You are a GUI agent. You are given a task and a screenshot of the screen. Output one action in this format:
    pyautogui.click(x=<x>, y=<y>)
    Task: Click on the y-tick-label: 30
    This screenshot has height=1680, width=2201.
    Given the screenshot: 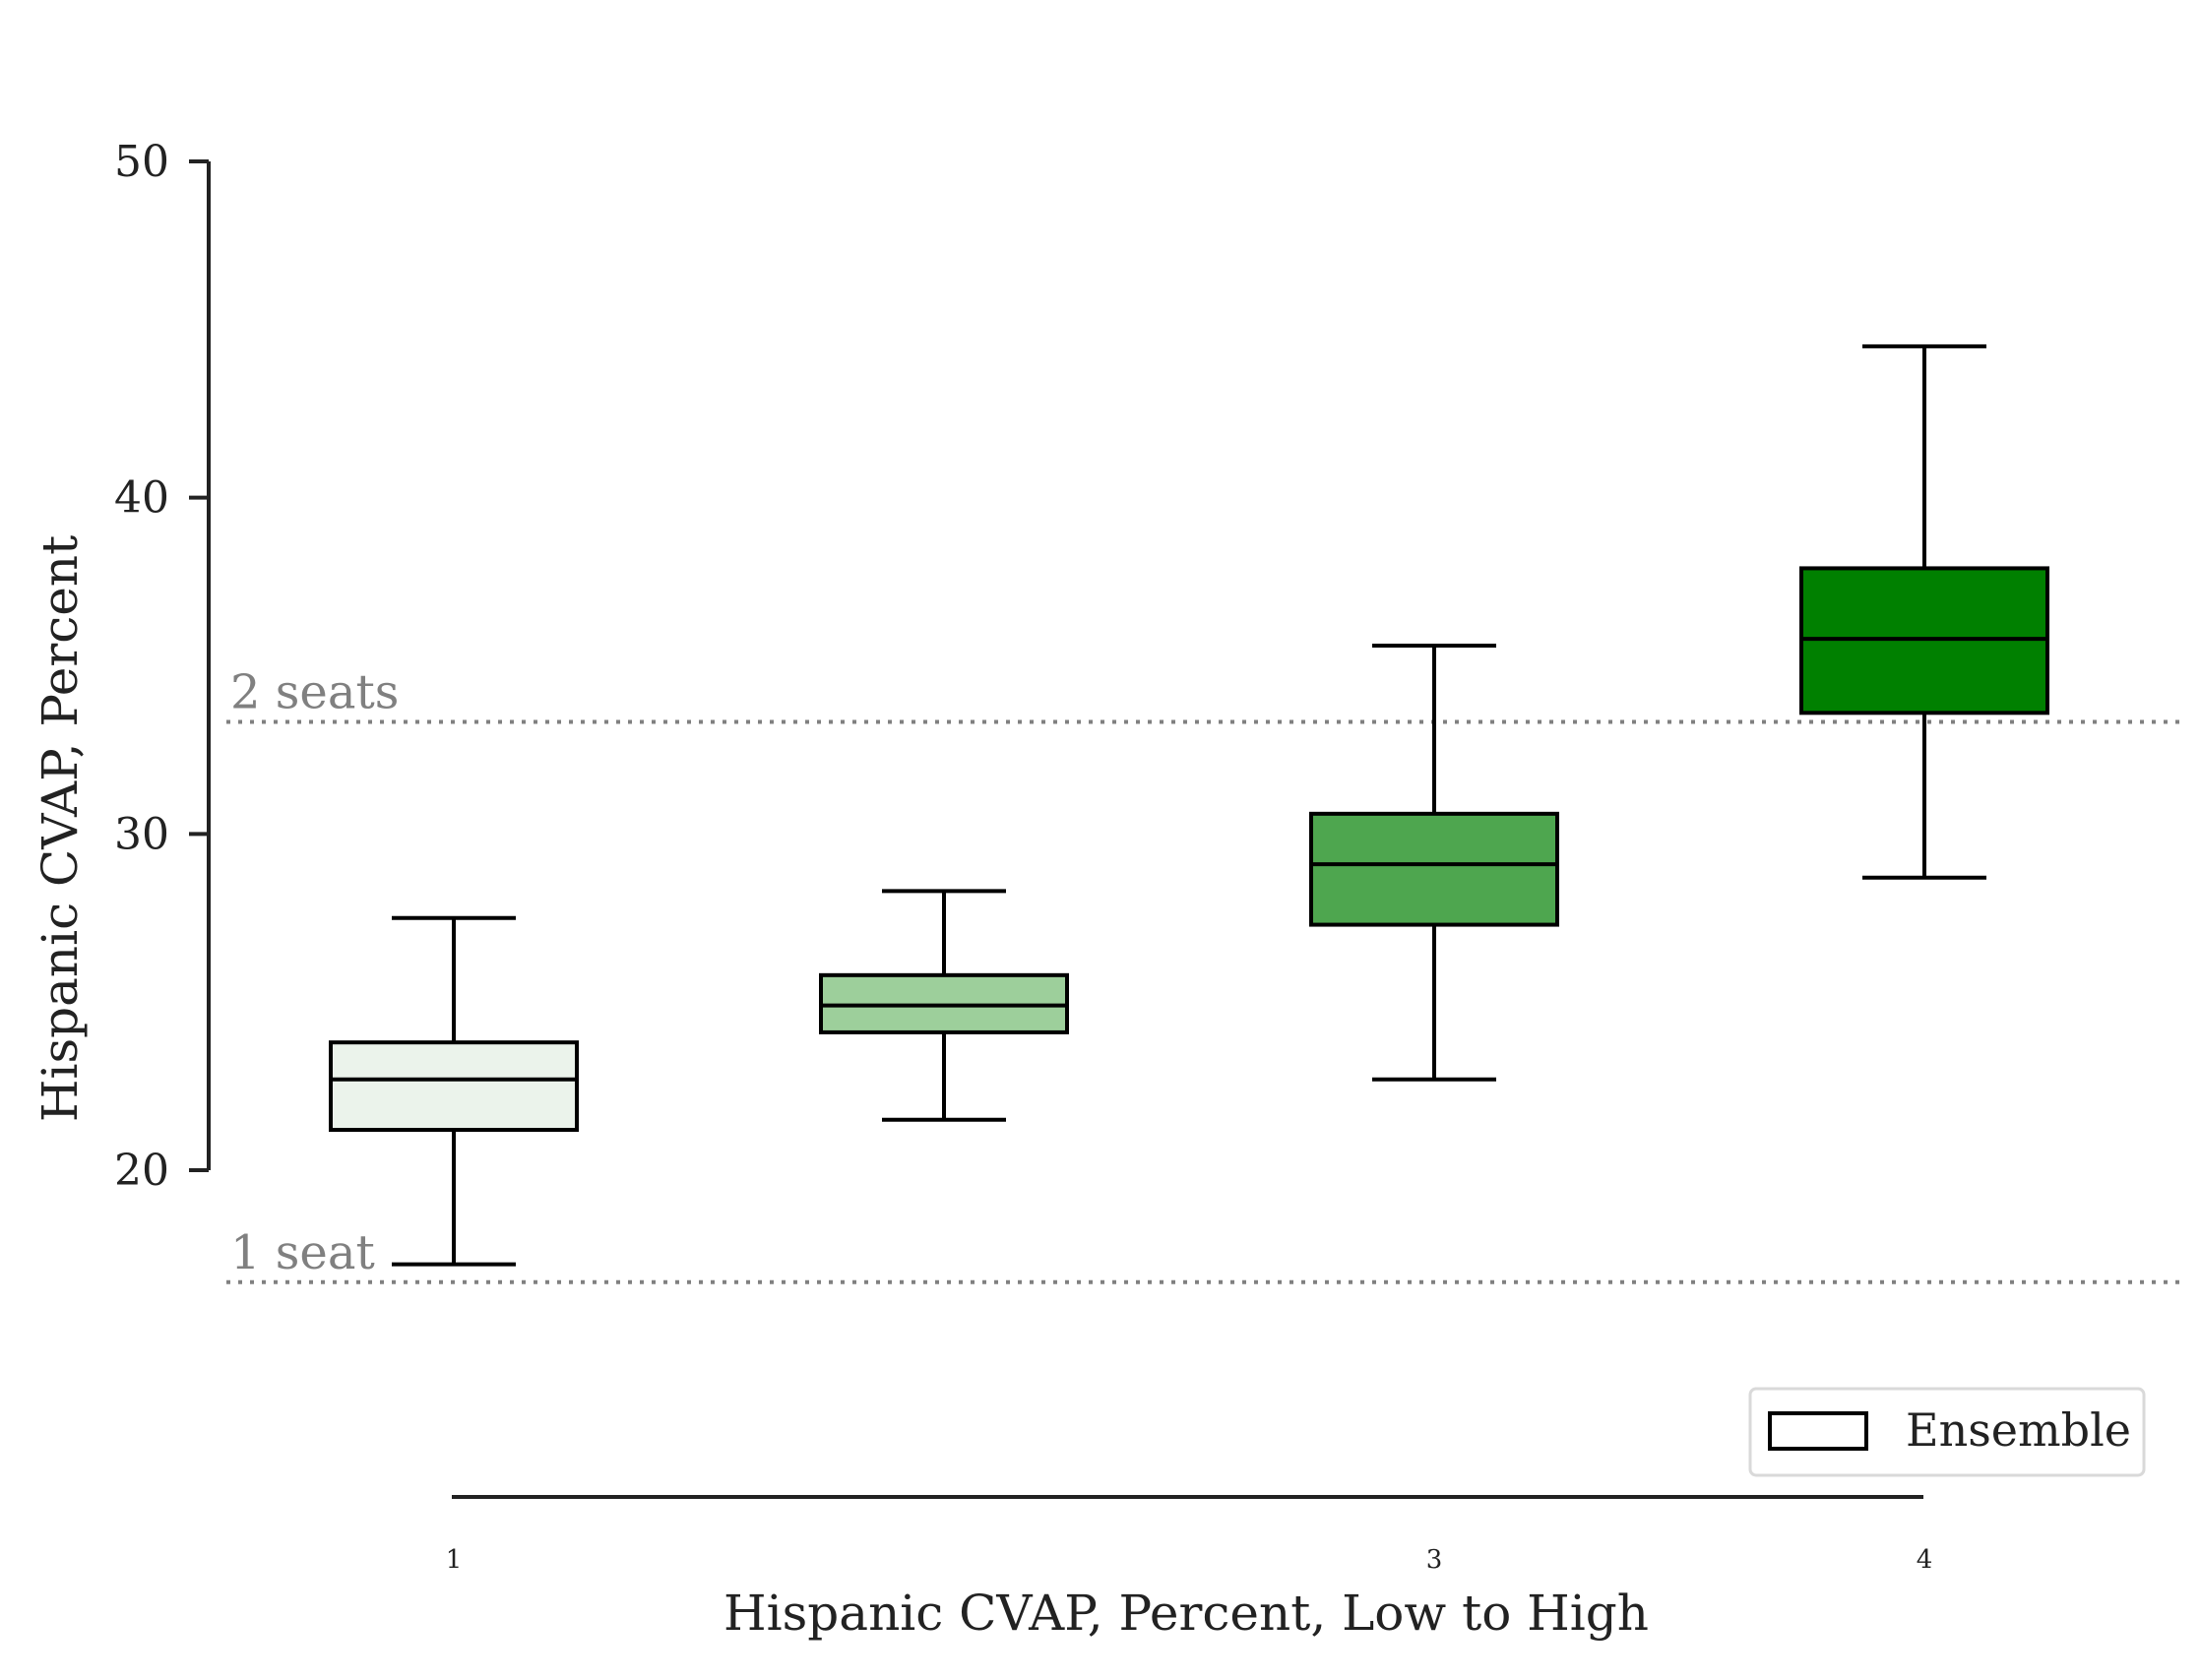 What is the action you would take?
    pyautogui.click(x=141, y=834)
    